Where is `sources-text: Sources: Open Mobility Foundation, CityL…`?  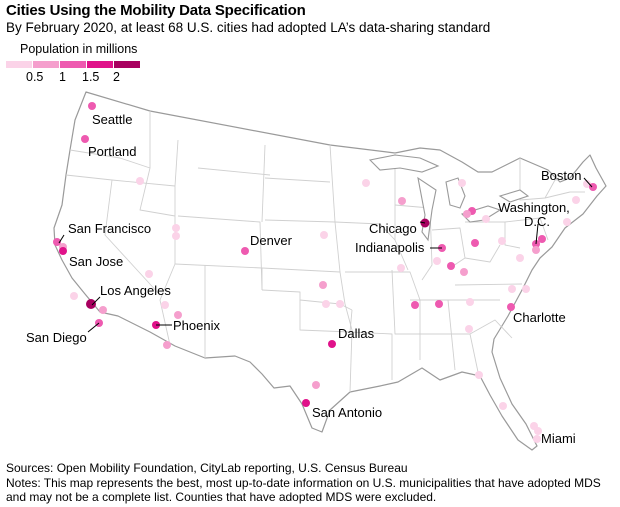 sources-text: Sources: Open Mobility Foundation, CityL… is located at coordinates (207, 468).